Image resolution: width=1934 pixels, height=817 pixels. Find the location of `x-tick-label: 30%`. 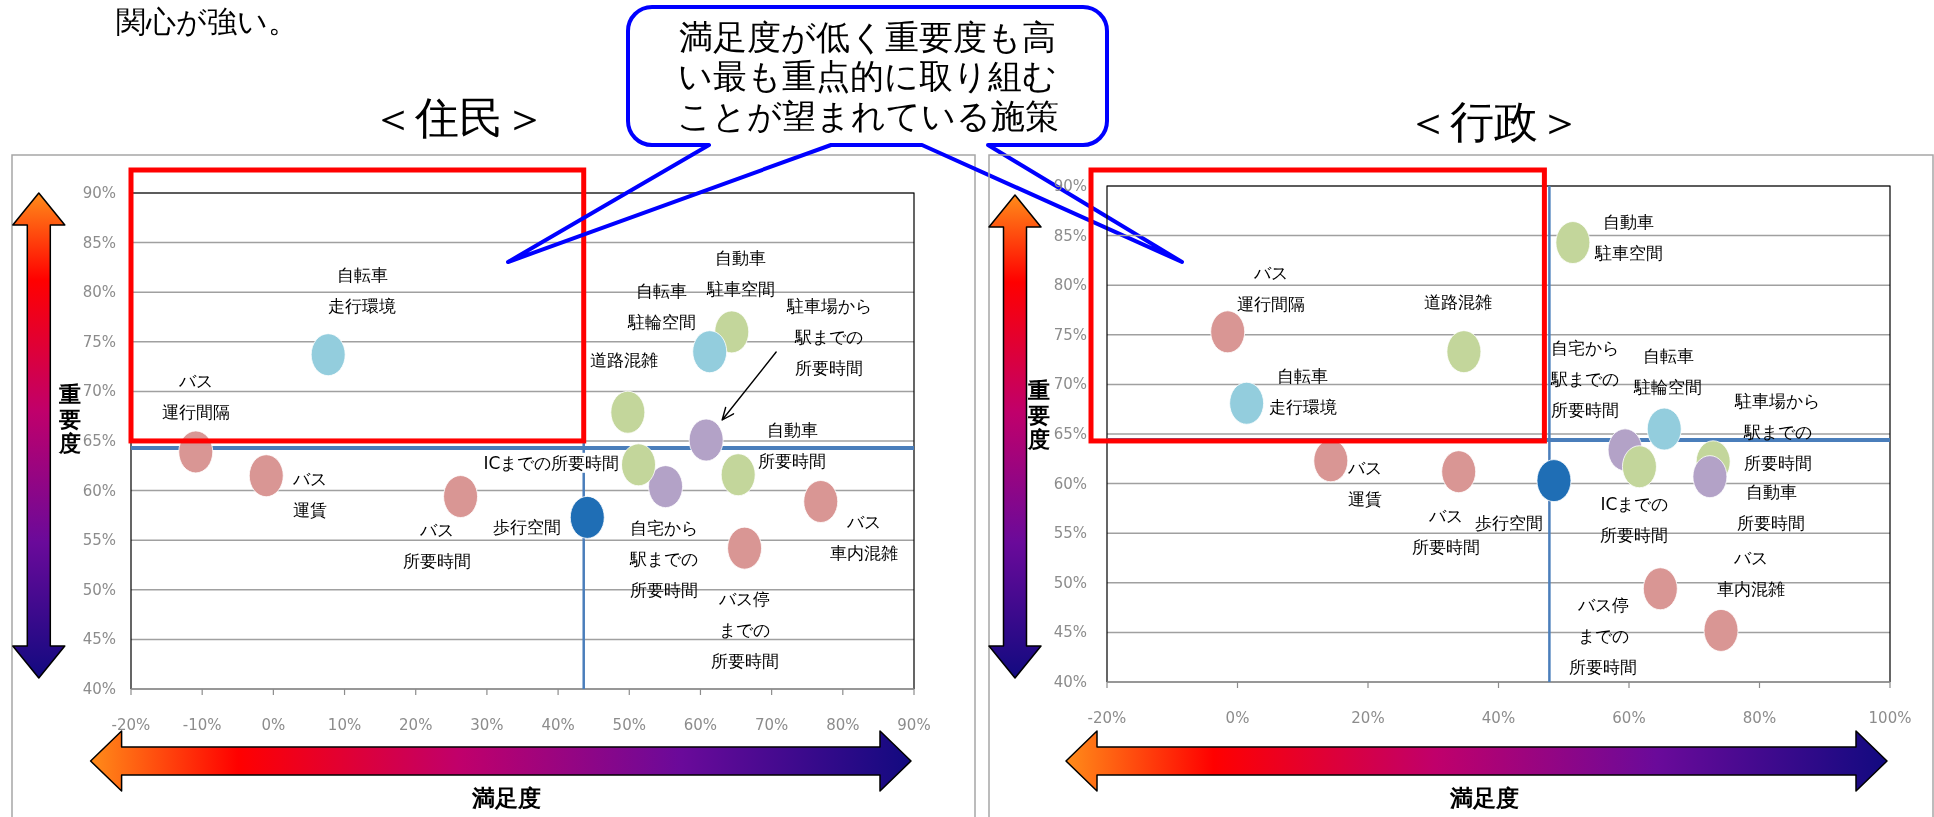

x-tick-label: 30% is located at coordinates (487, 725).